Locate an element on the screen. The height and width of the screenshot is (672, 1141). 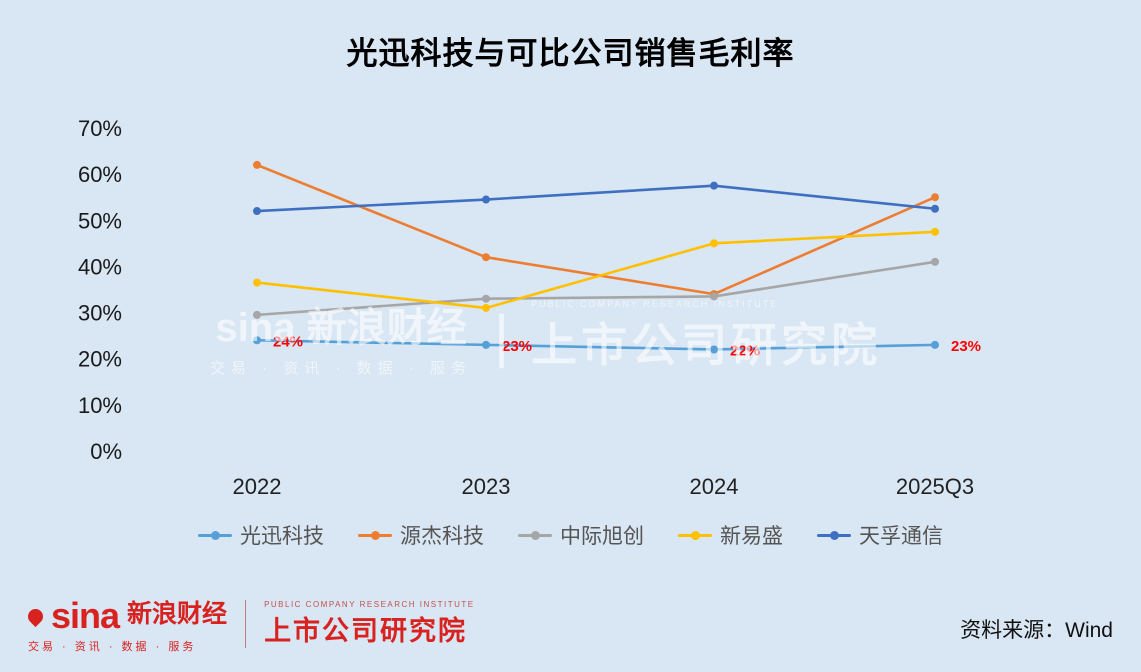
y-tick-label: 10% is located at coordinates (100, 405).